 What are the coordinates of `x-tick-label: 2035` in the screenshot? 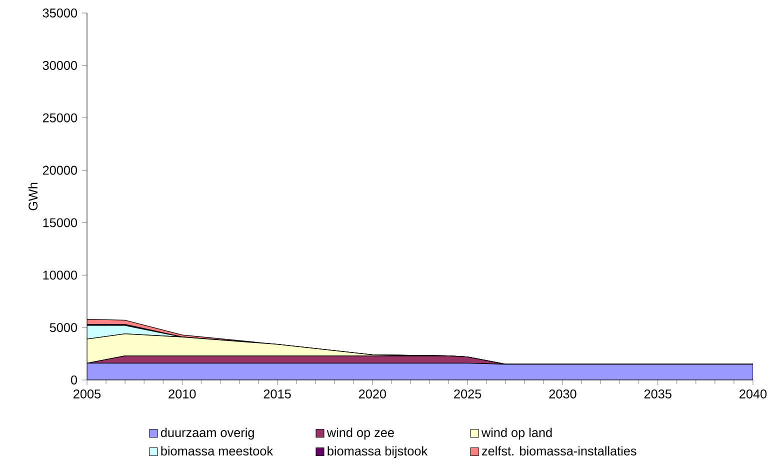 It's located at (658, 393).